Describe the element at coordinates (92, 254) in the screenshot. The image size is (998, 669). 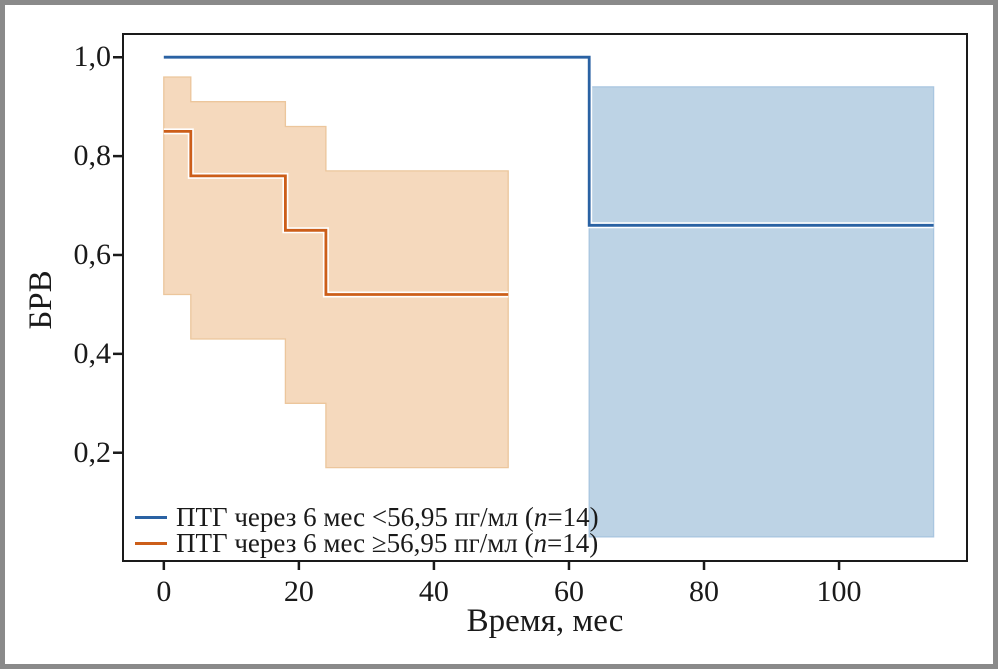
I see `y-tick-label: 0,6` at that location.